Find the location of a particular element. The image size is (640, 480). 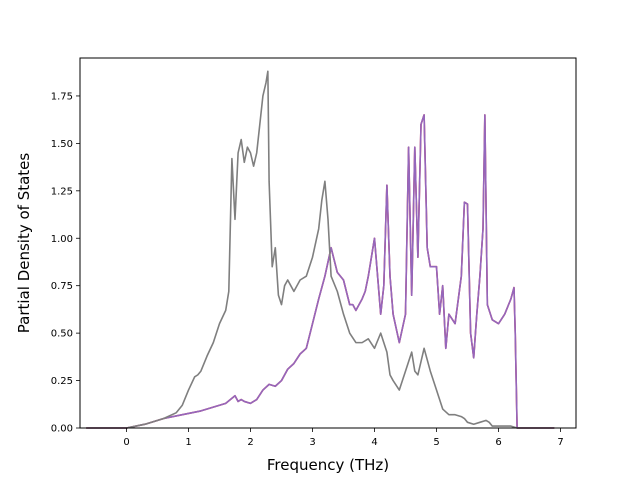

x-tick-label: 3 is located at coordinates (312, 442).